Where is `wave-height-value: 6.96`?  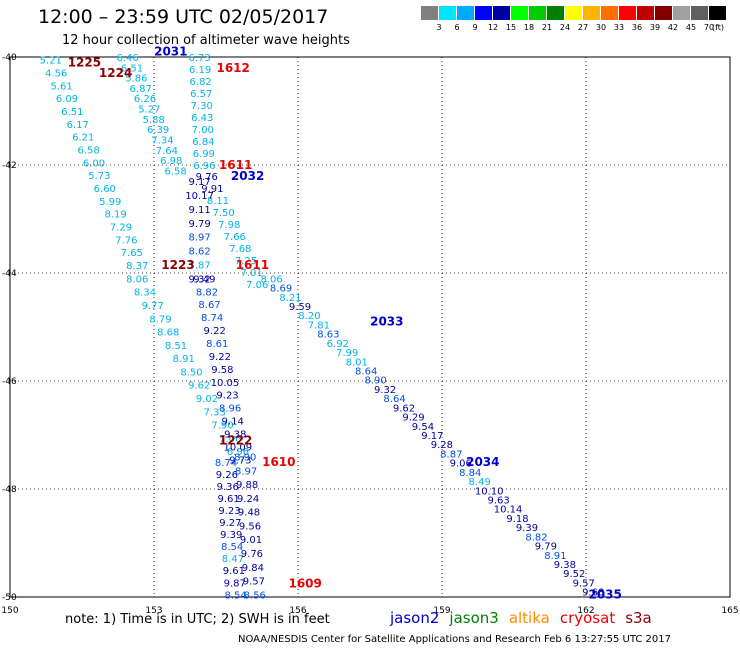 wave-height-value: 6.96 is located at coordinates (204, 166).